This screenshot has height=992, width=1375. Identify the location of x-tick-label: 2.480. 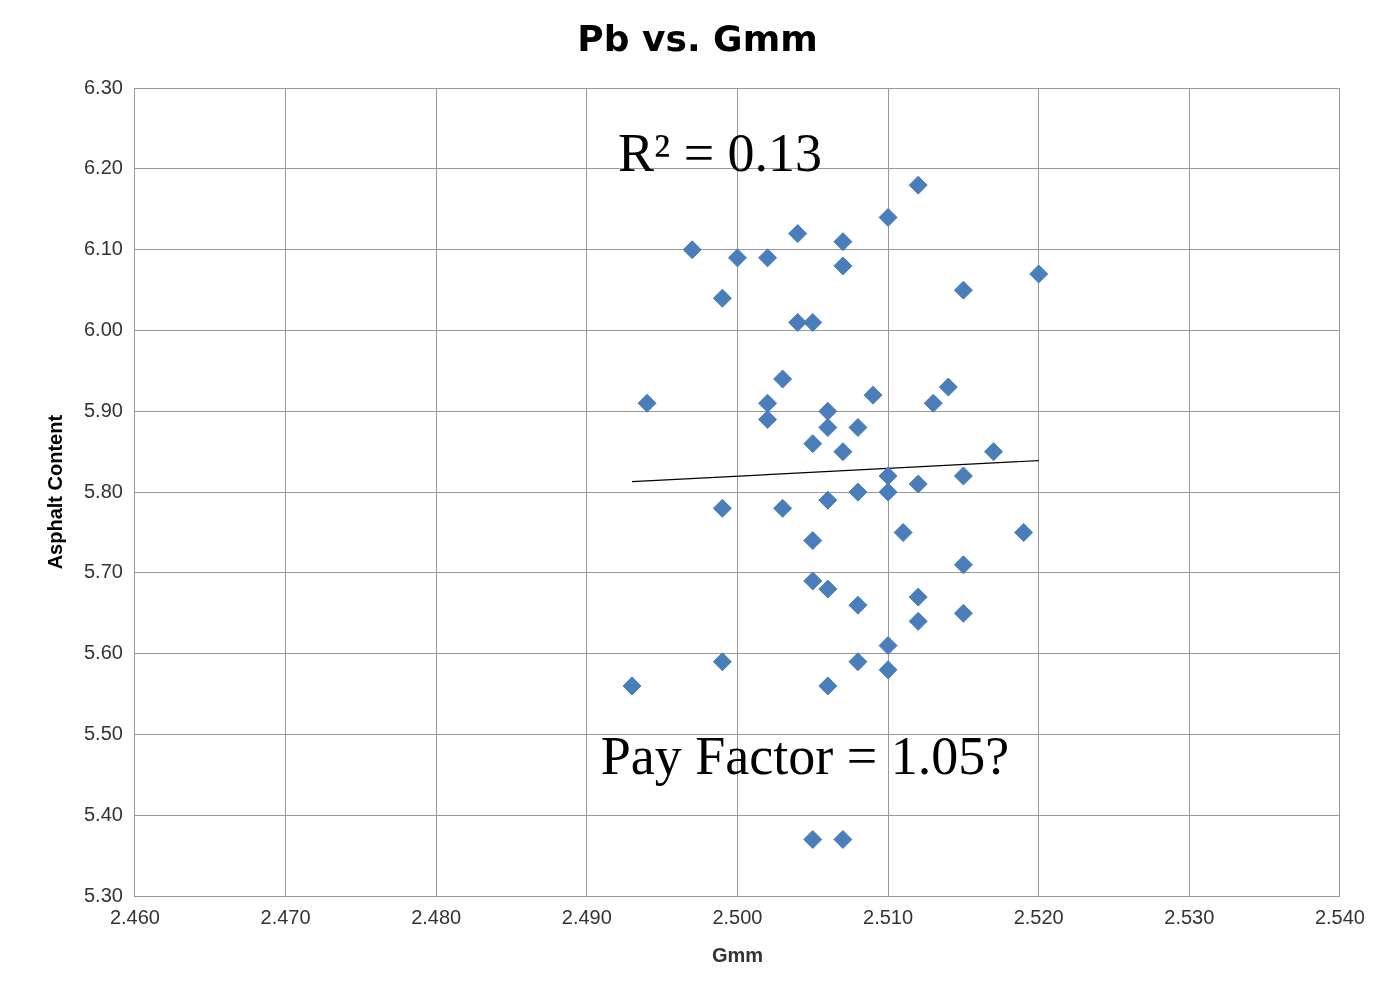
(436, 916).